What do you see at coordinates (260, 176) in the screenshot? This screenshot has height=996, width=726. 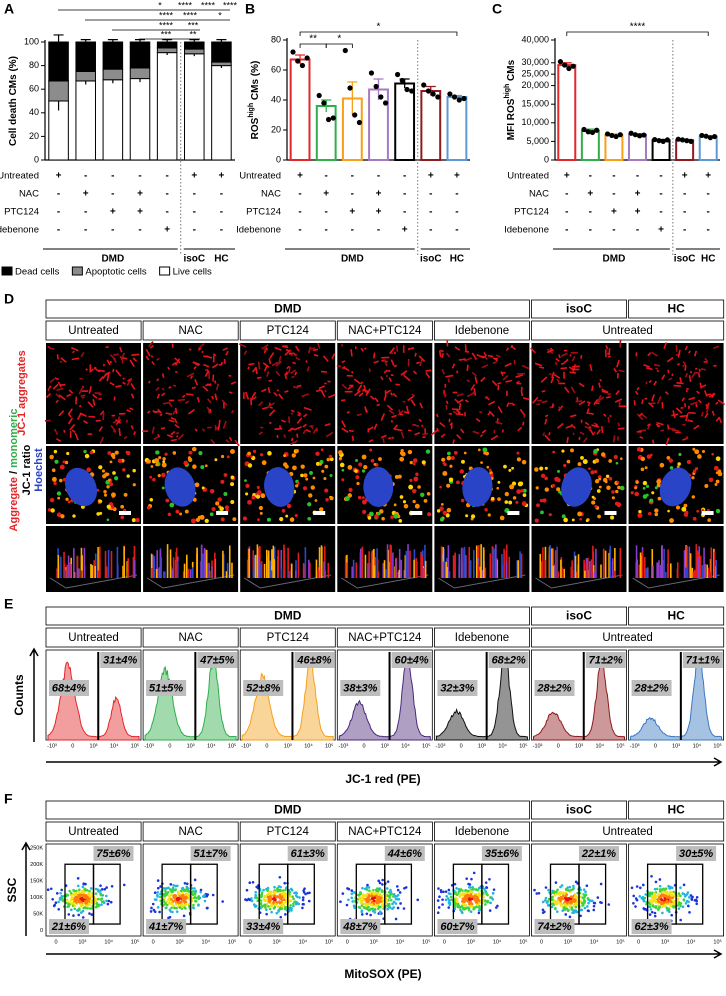 I see `treatment-name: Untreated` at bounding box center [260, 176].